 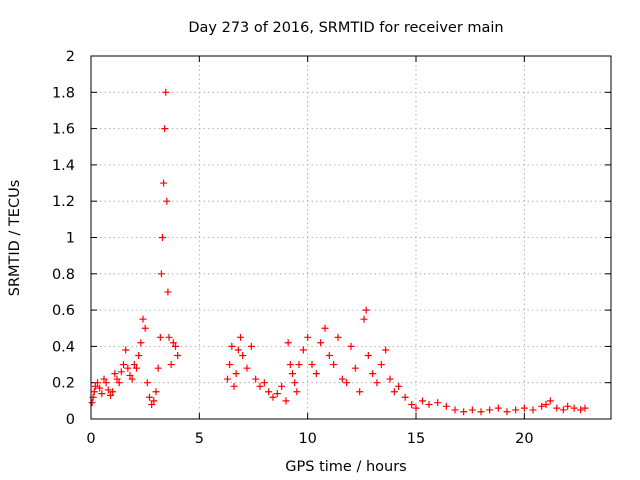 What do you see at coordinates (63, 347) in the screenshot?
I see `y-tick-label: 0.4` at bounding box center [63, 347].